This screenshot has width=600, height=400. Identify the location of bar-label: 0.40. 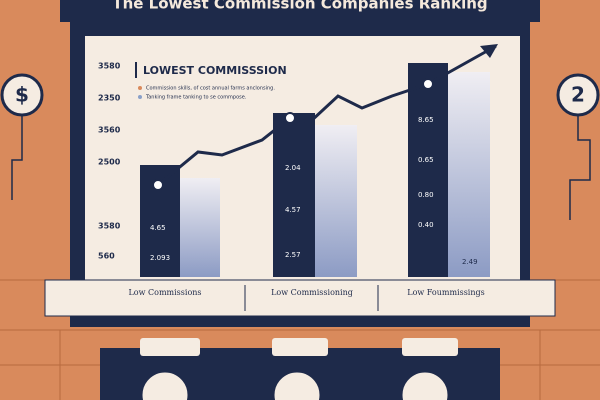
(426, 225).